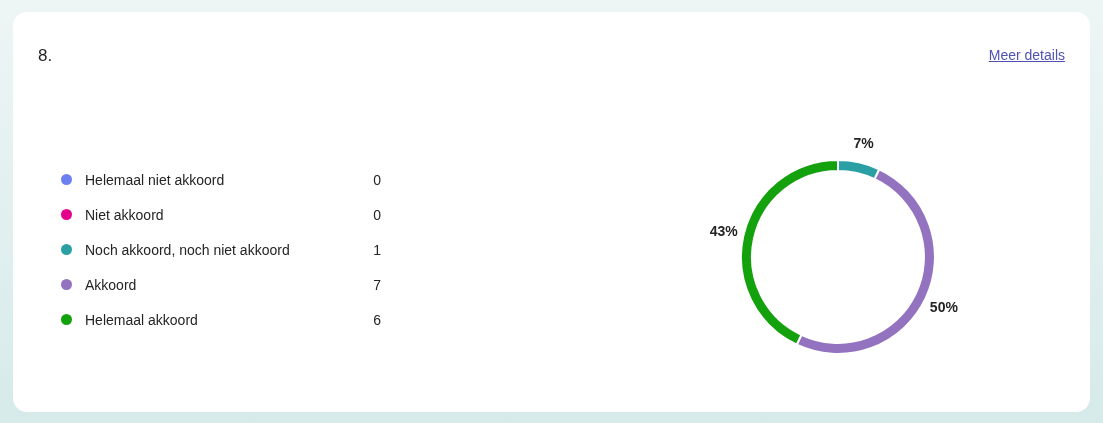 Image resolution: width=1103 pixels, height=423 pixels. I want to click on legend-label: Niet akkoord, so click(125, 214).